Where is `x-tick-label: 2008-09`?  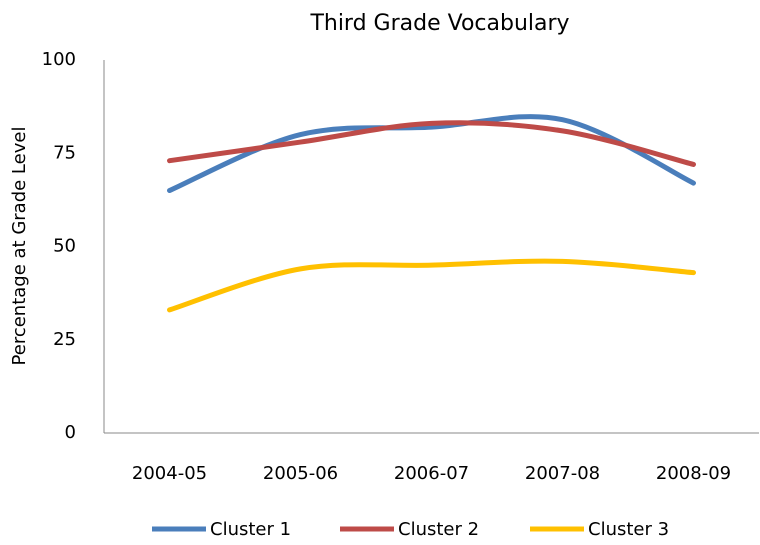
x-tick-label: 2008-09 is located at coordinates (693, 473).